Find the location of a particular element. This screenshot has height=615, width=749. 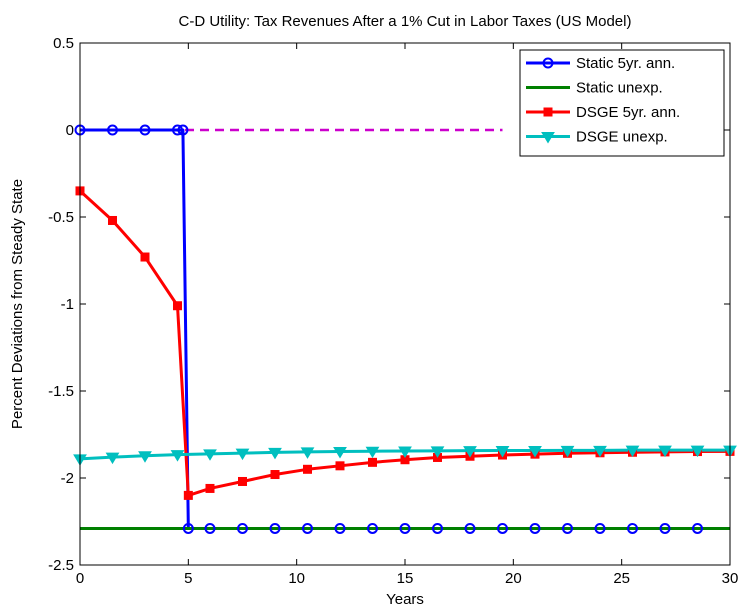

y-tick-label: -0.5 is located at coordinates (61, 217).